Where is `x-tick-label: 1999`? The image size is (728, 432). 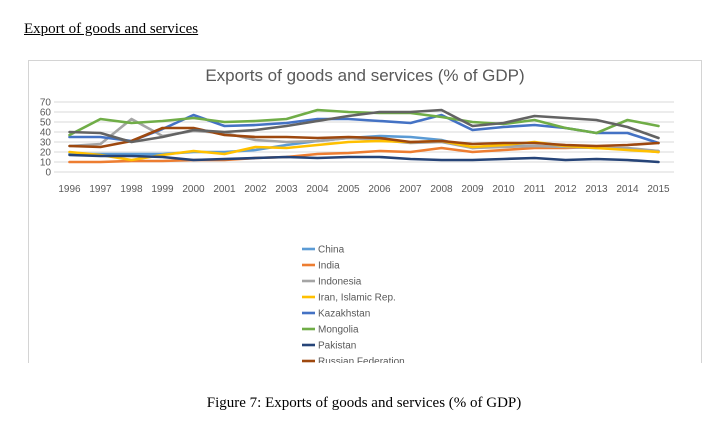
x-tick-label: 1999 is located at coordinates (162, 189).